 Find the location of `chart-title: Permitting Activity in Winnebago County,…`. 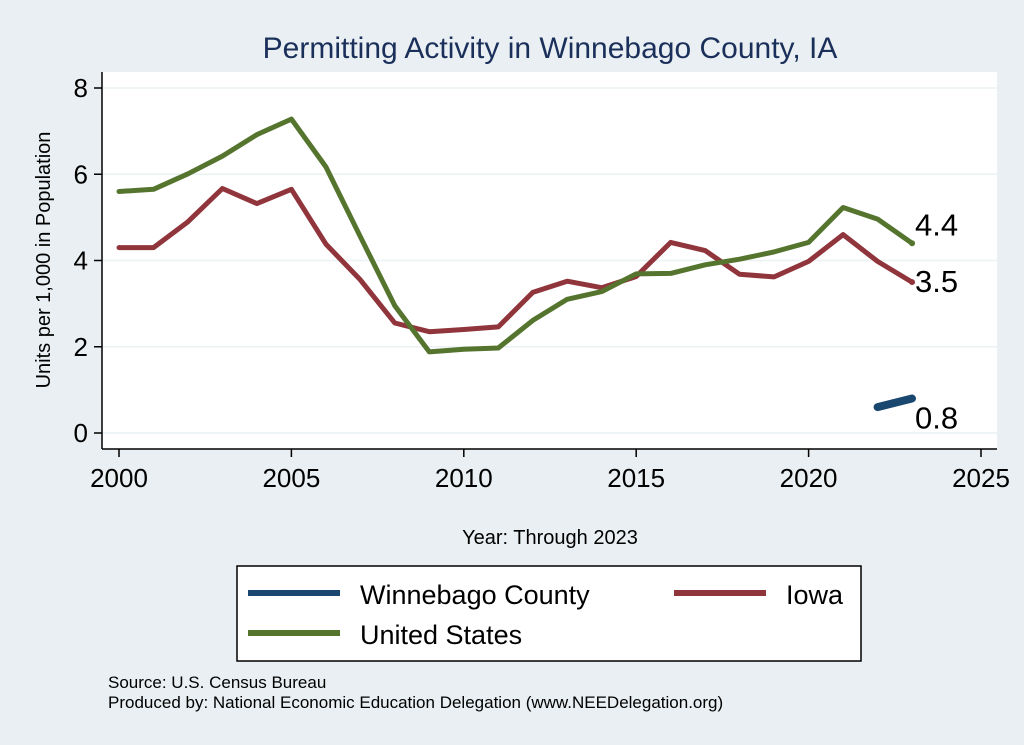

chart-title: Permitting Activity in Winnebago County,… is located at coordinates (550, 48).